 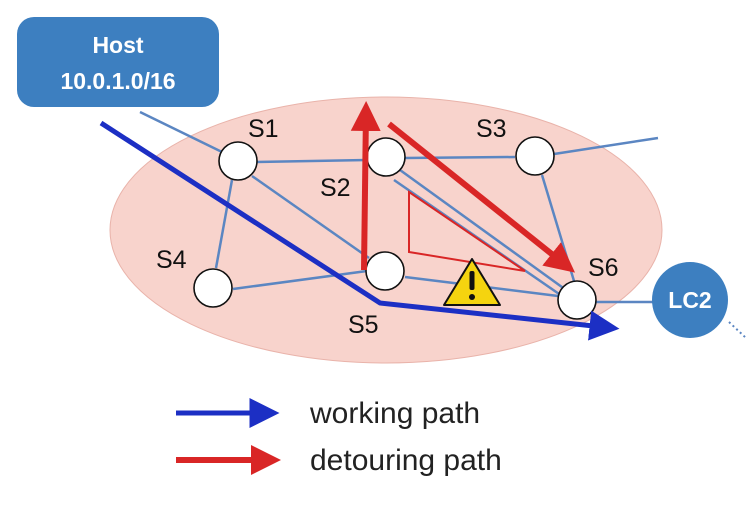 I want to click on link-s2-s6-a, so click(x=483, y=230).